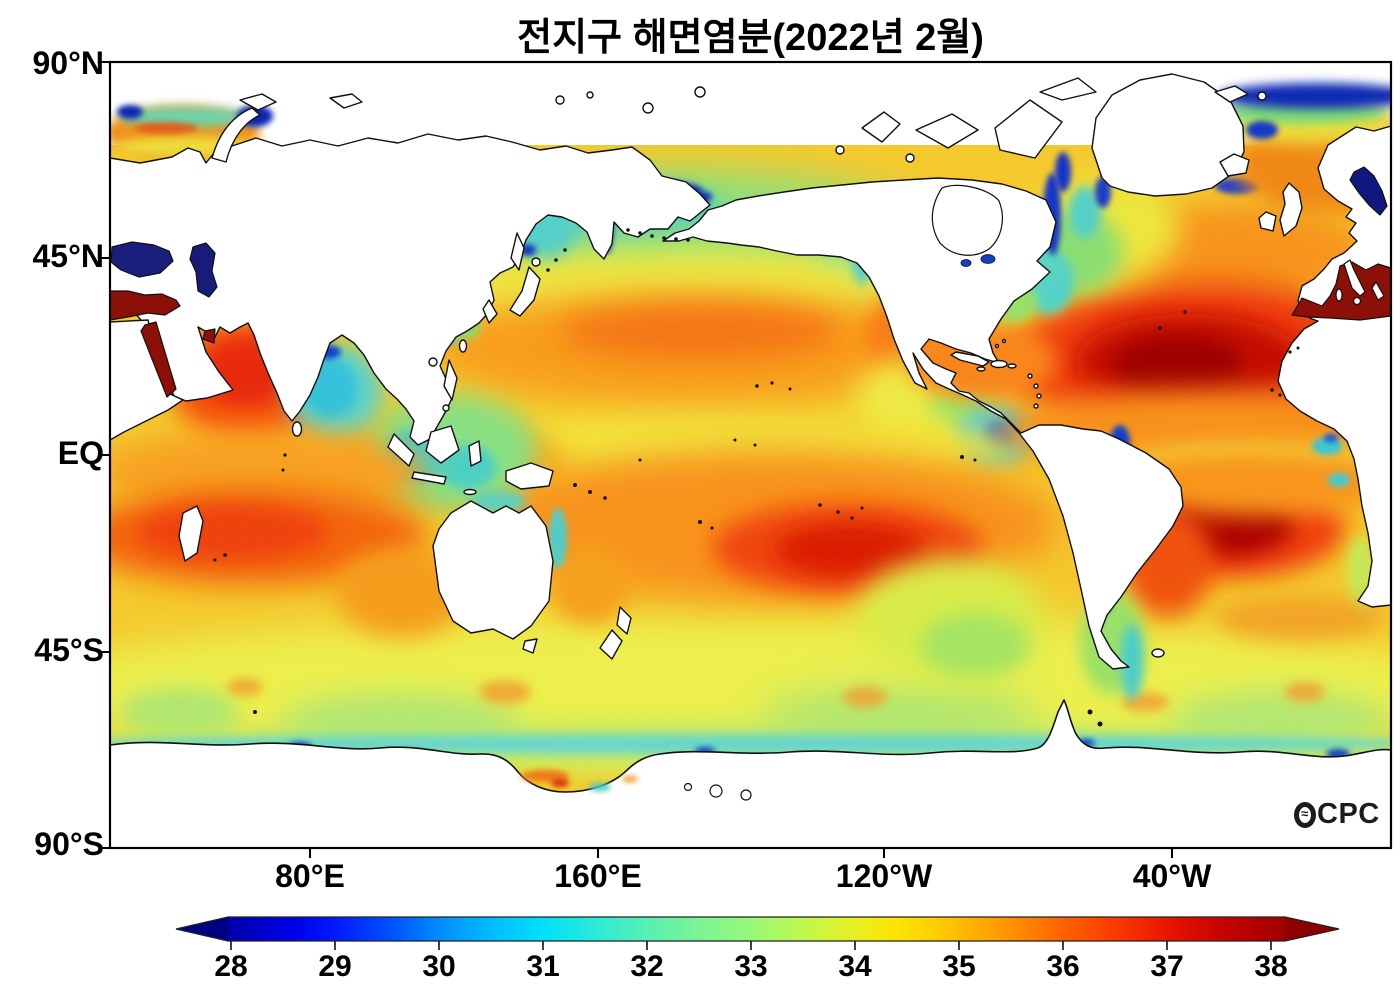 This screenshot has height=1001, width=1400. Describe the element at coordinates (80, 453) in the screenshot. I see `y-axis-label-eq: EQ` at that location.